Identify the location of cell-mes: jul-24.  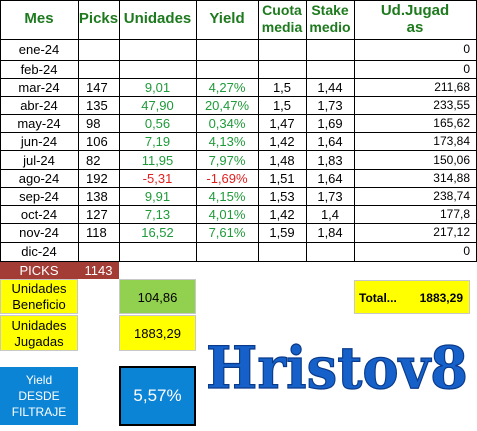
(39, 160).